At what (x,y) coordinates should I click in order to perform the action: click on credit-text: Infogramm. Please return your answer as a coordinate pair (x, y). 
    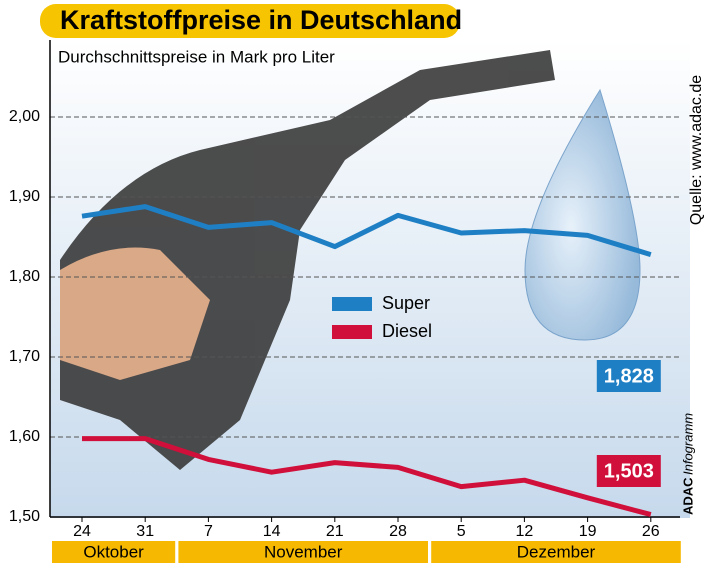
    Looking at the image, I should click on (687, 444).